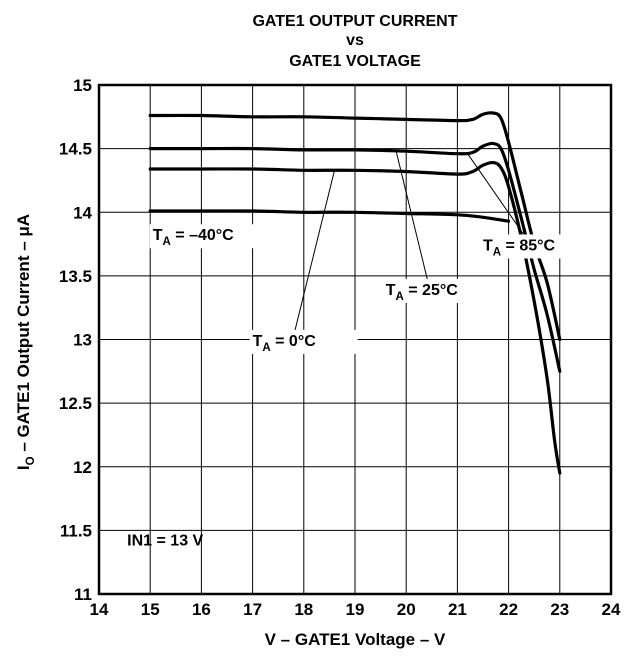 This screenshot has width=637, height=658. I want to click on chart-title-line-2: vs, so click(355, 40).